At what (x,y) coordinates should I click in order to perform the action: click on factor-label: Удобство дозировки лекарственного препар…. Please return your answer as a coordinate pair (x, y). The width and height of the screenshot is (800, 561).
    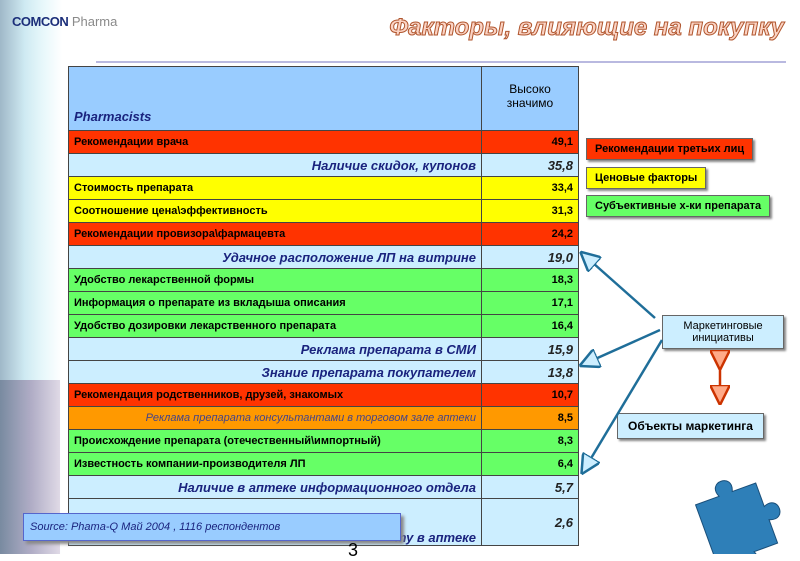
    Looking at the image, I should click on (275, 326).